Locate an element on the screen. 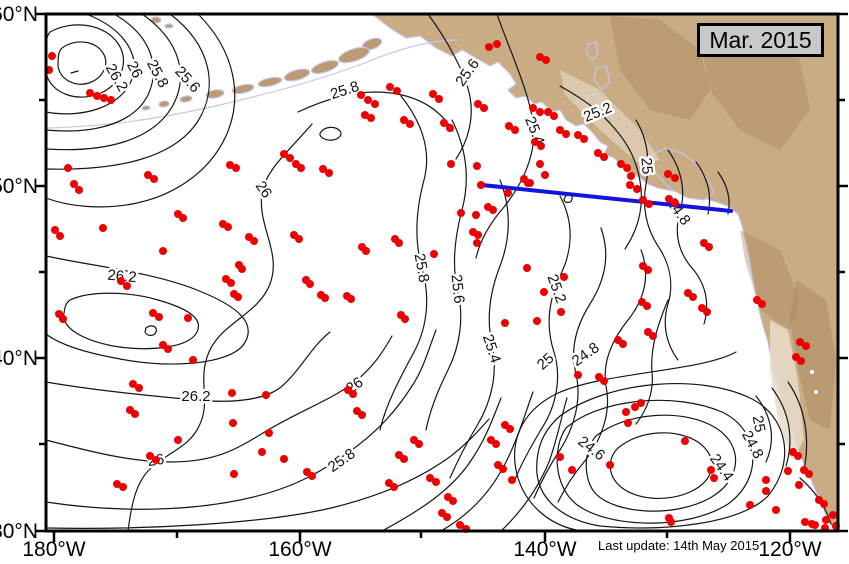 The image size is (849, 564). x-axis-label: 160°W is located at coordinates (299, 549).